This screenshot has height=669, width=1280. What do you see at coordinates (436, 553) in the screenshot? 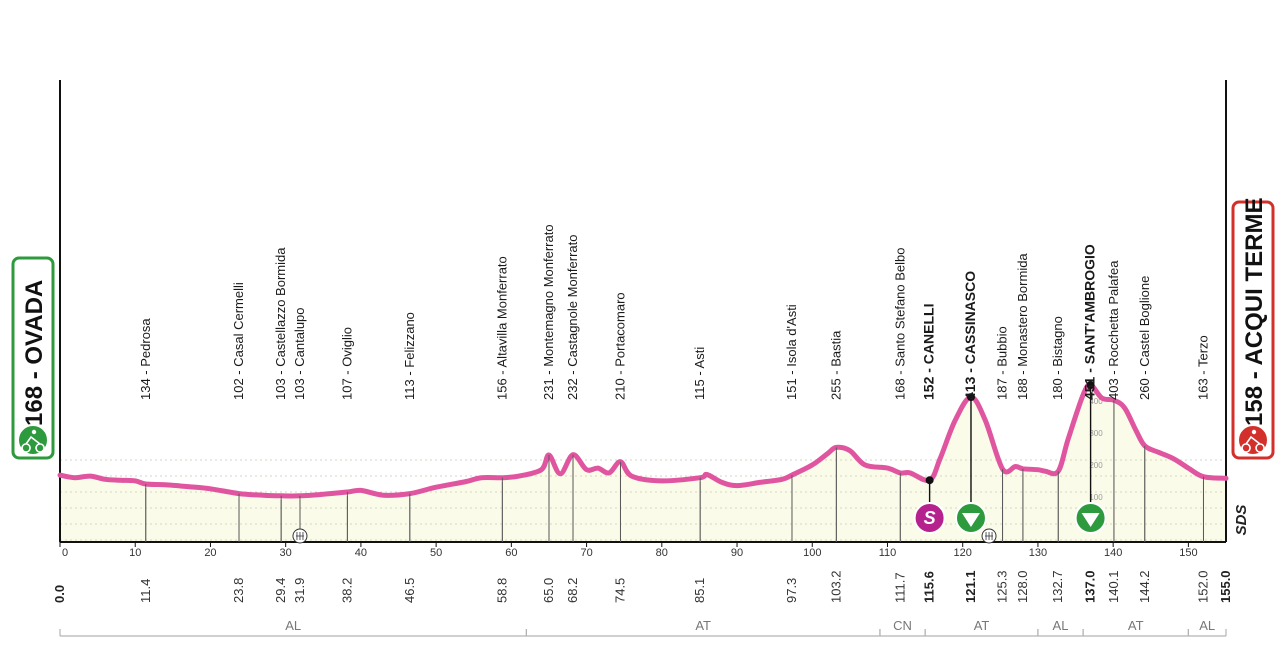
I see `km-tick-label: 50` at bounding box center [436, 553].